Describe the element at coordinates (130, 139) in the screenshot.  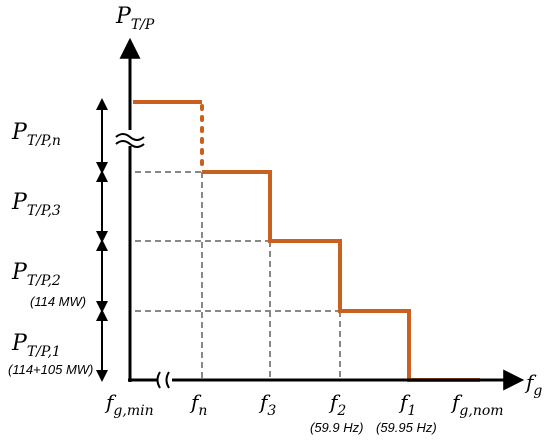
I see `y-axis-break` at that location.